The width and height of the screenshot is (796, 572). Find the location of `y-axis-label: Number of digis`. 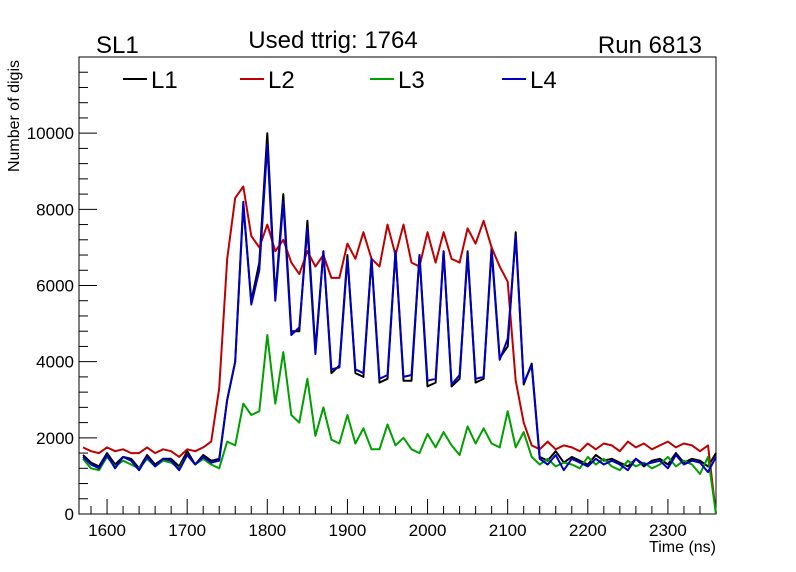

y-axis-label: Number of digis is located at coordinates (14, 116).